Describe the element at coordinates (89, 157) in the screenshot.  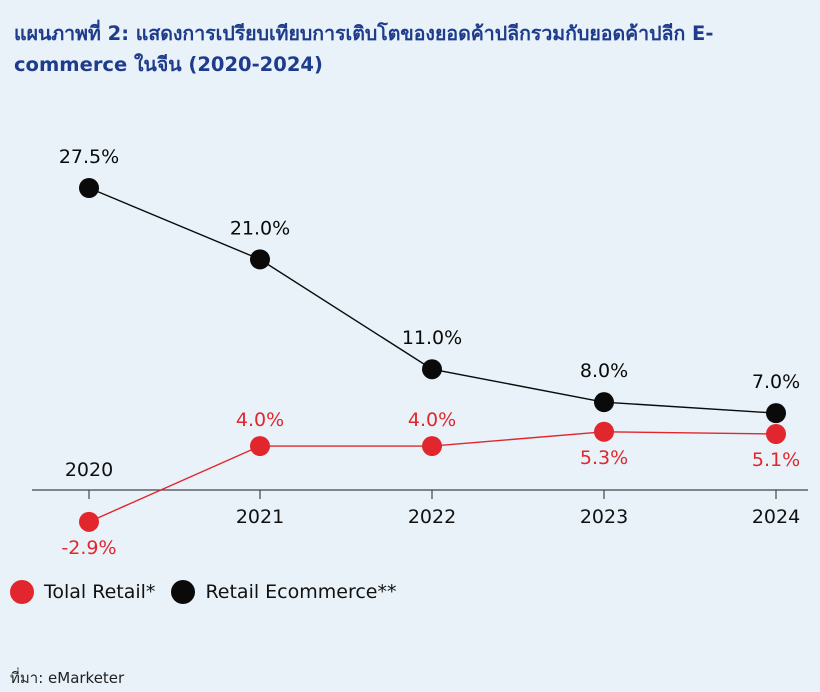
I see `data-label: 27.5%` at that location.